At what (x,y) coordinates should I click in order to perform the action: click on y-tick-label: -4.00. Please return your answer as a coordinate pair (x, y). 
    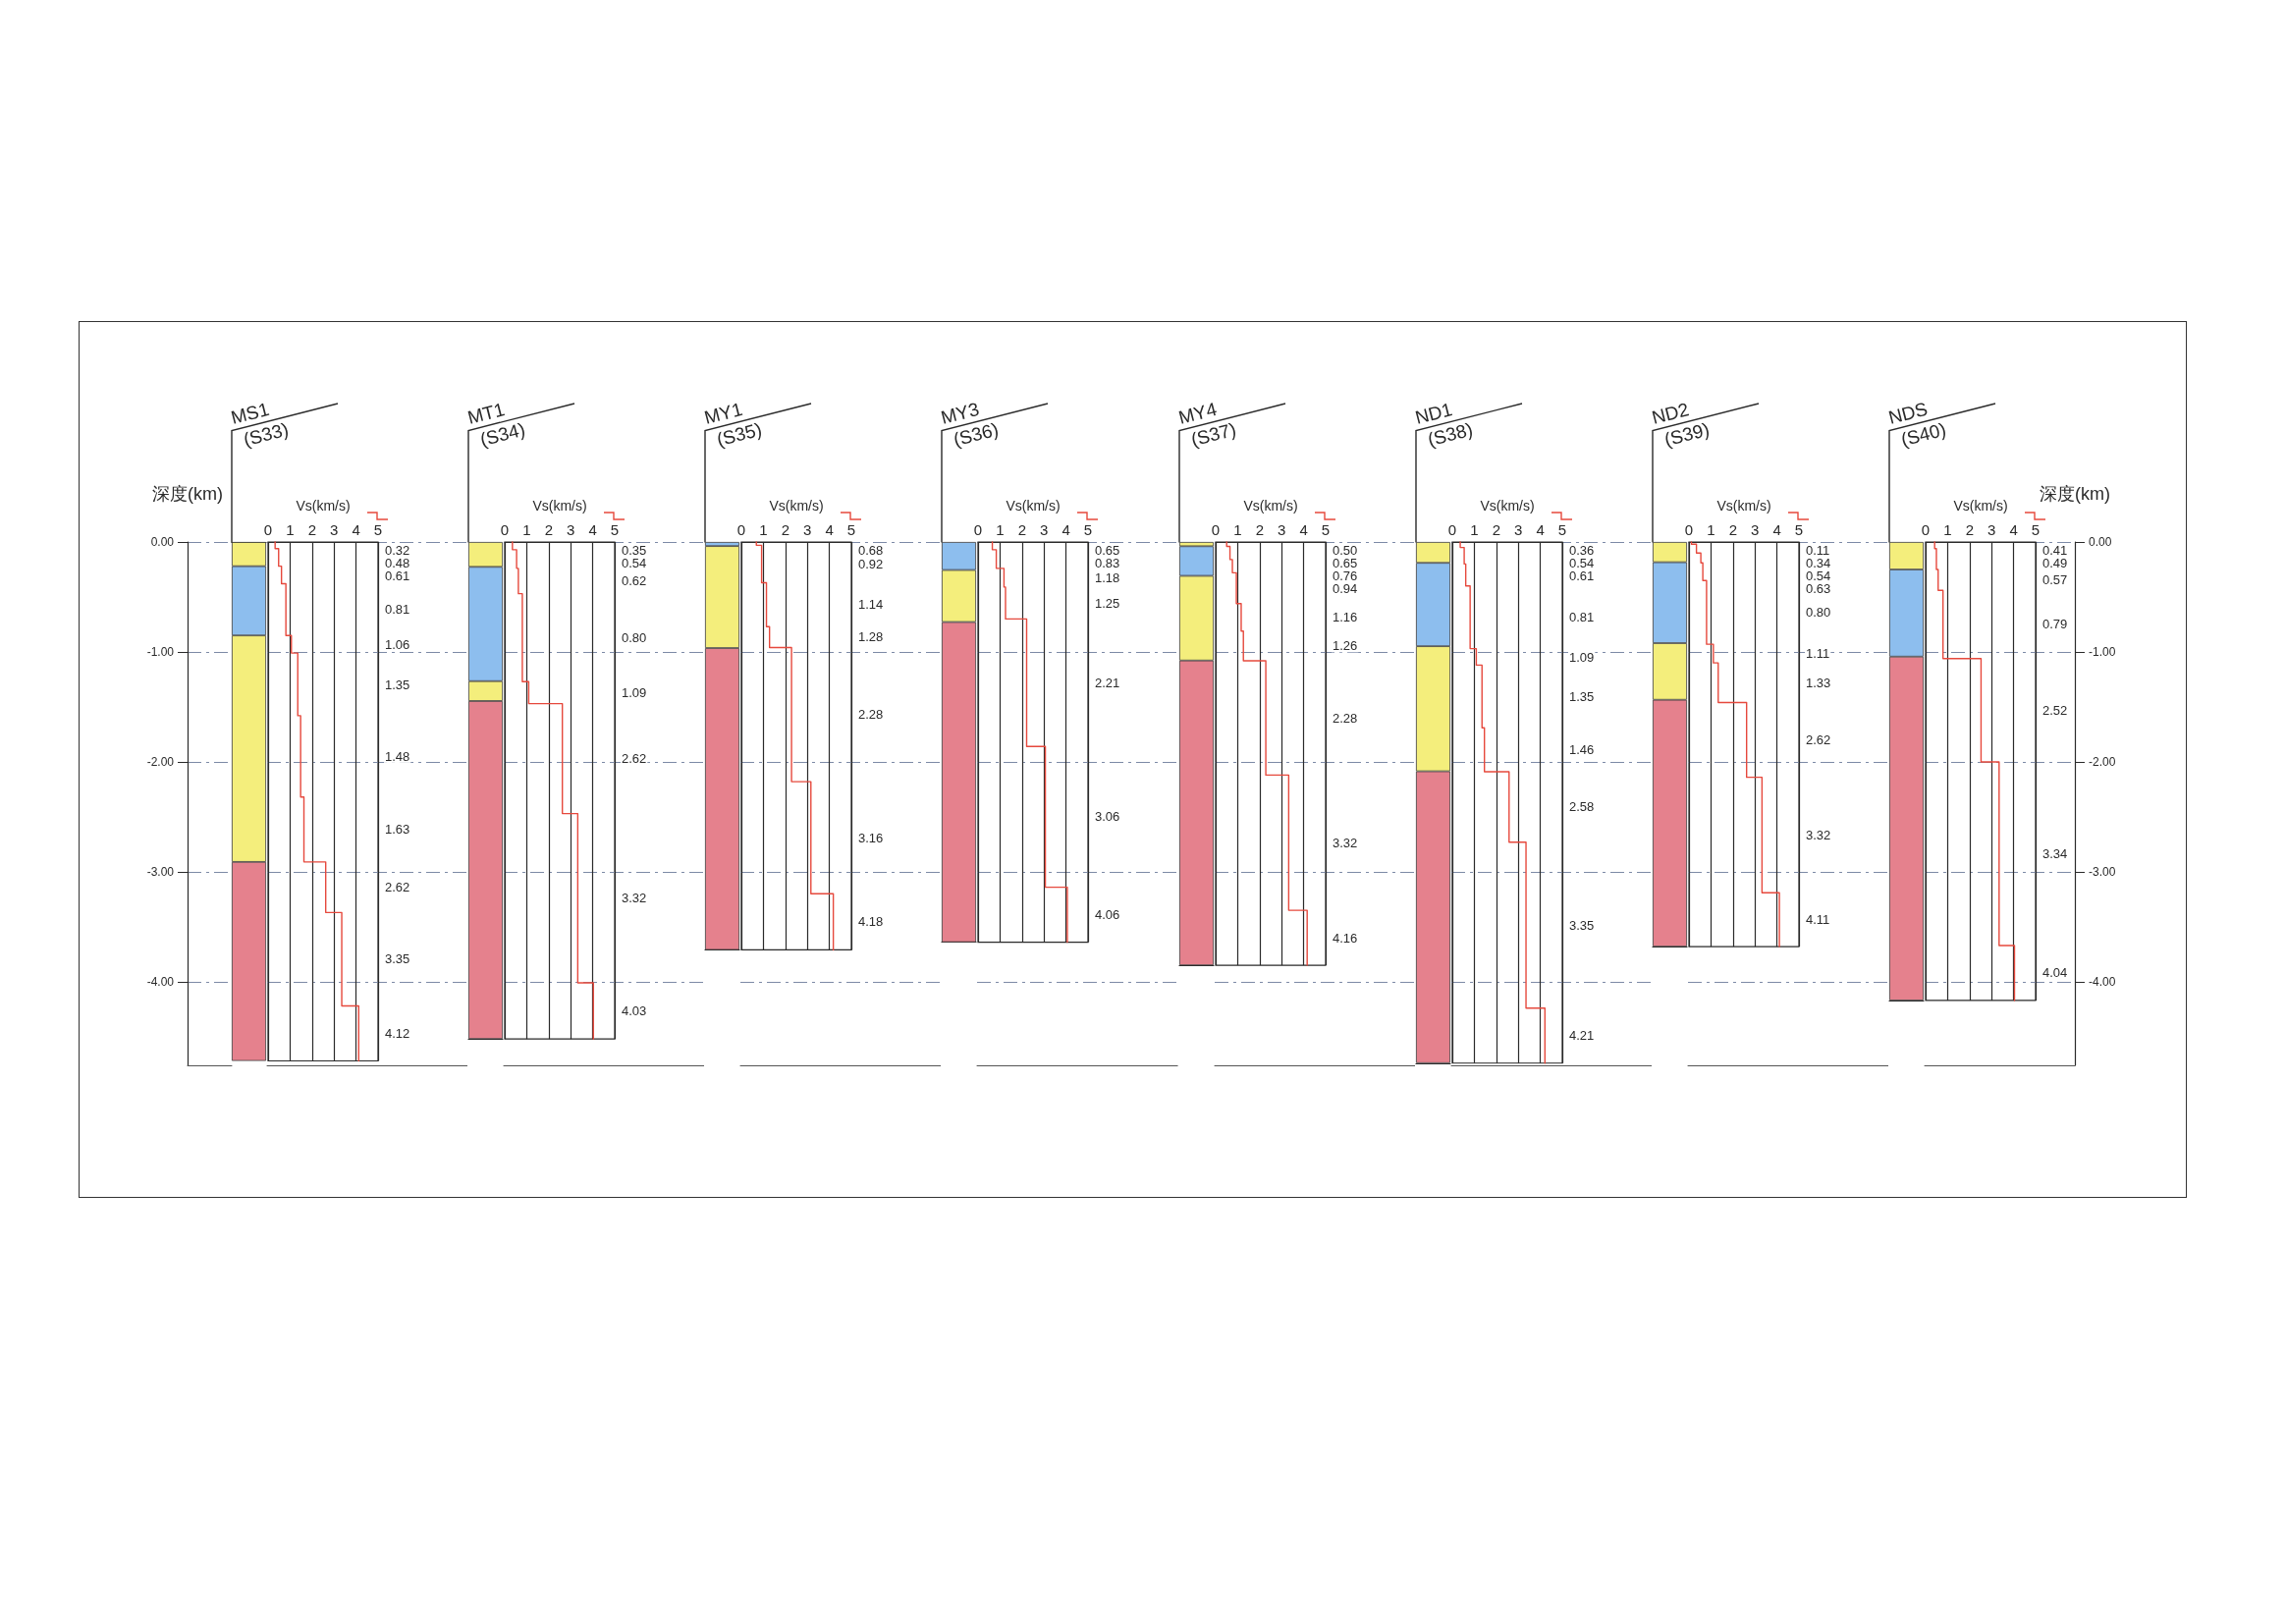
    Looking at the image, I should click on (160, 981).